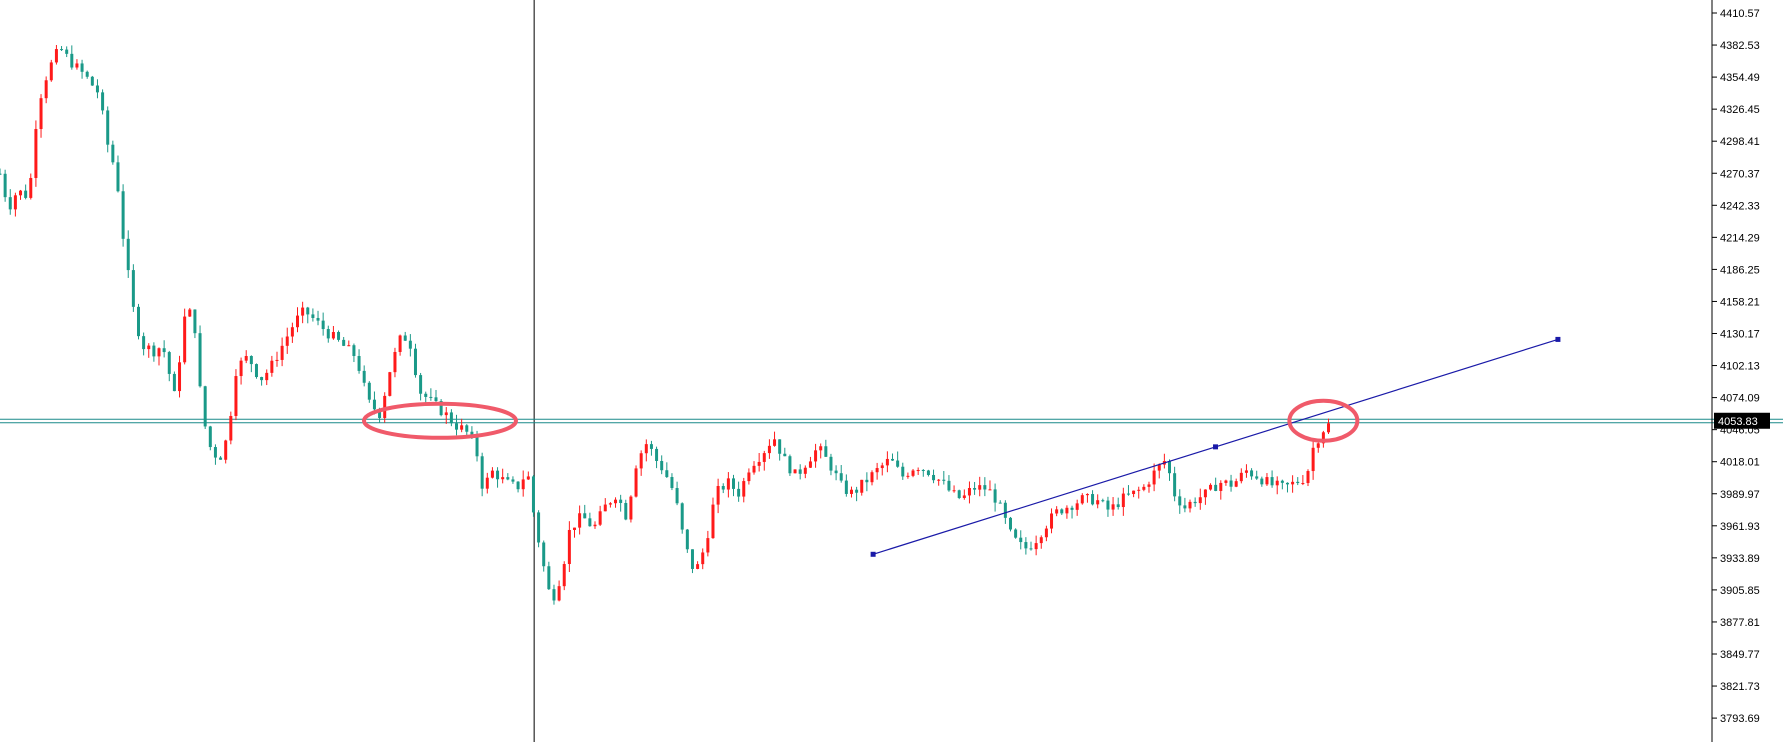 This screenshot has width=1783, height=742. I want to click on price-axis-tick-label: 4214.29, so click(1740, 238).